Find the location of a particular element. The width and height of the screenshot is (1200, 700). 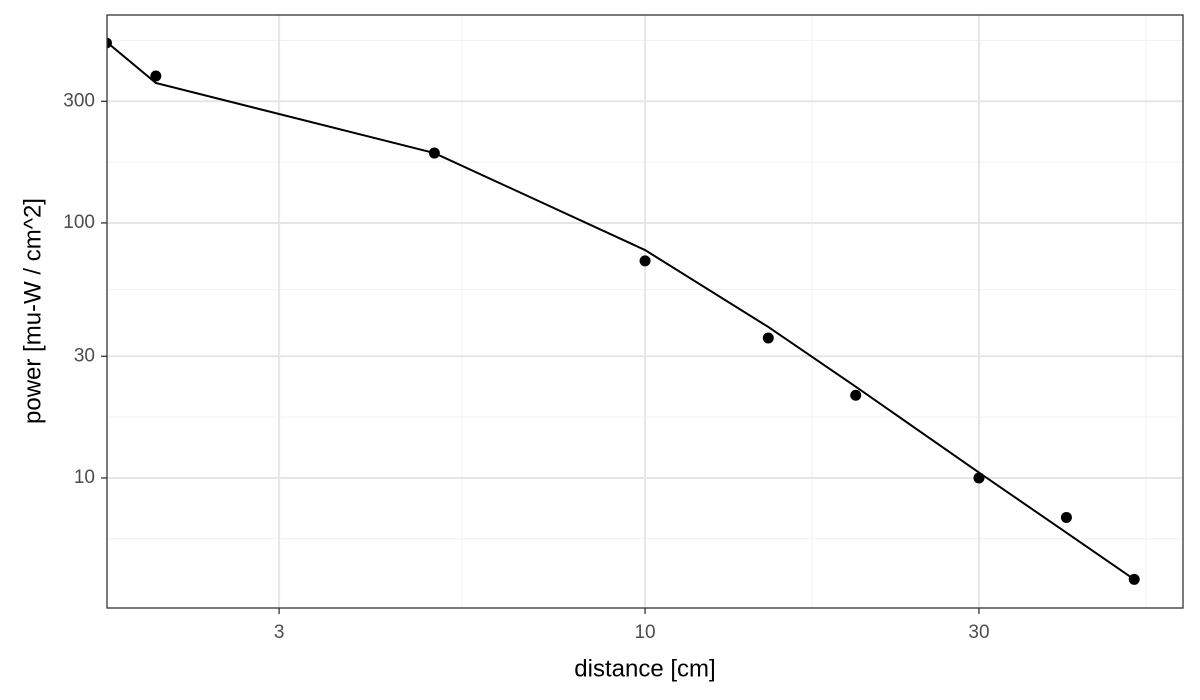

y-axis-title: power [mu-W / cm^2] is located at coordinates (32, 311).